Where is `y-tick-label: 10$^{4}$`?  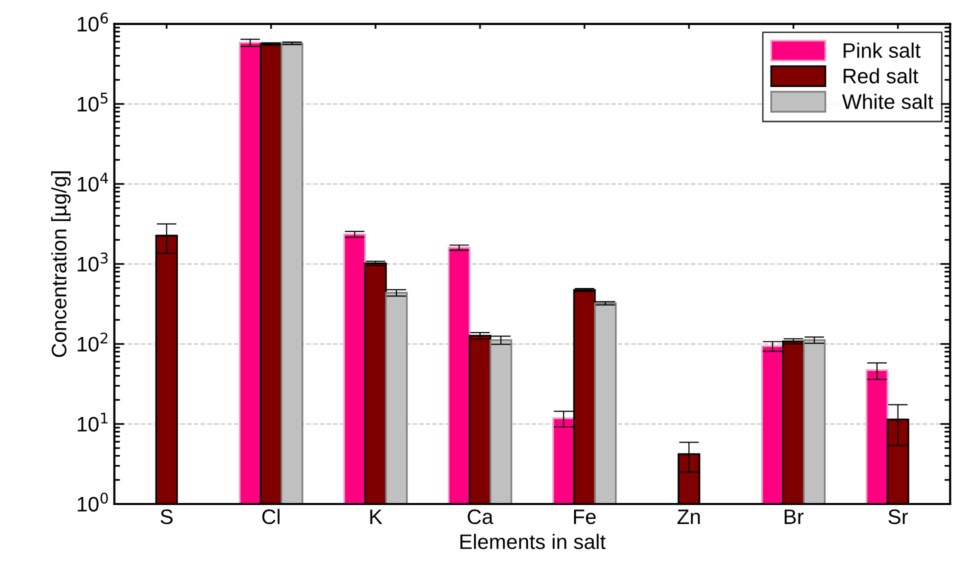
y-tick-label: 10$^{4}$ is located at coordinates (93, 182).